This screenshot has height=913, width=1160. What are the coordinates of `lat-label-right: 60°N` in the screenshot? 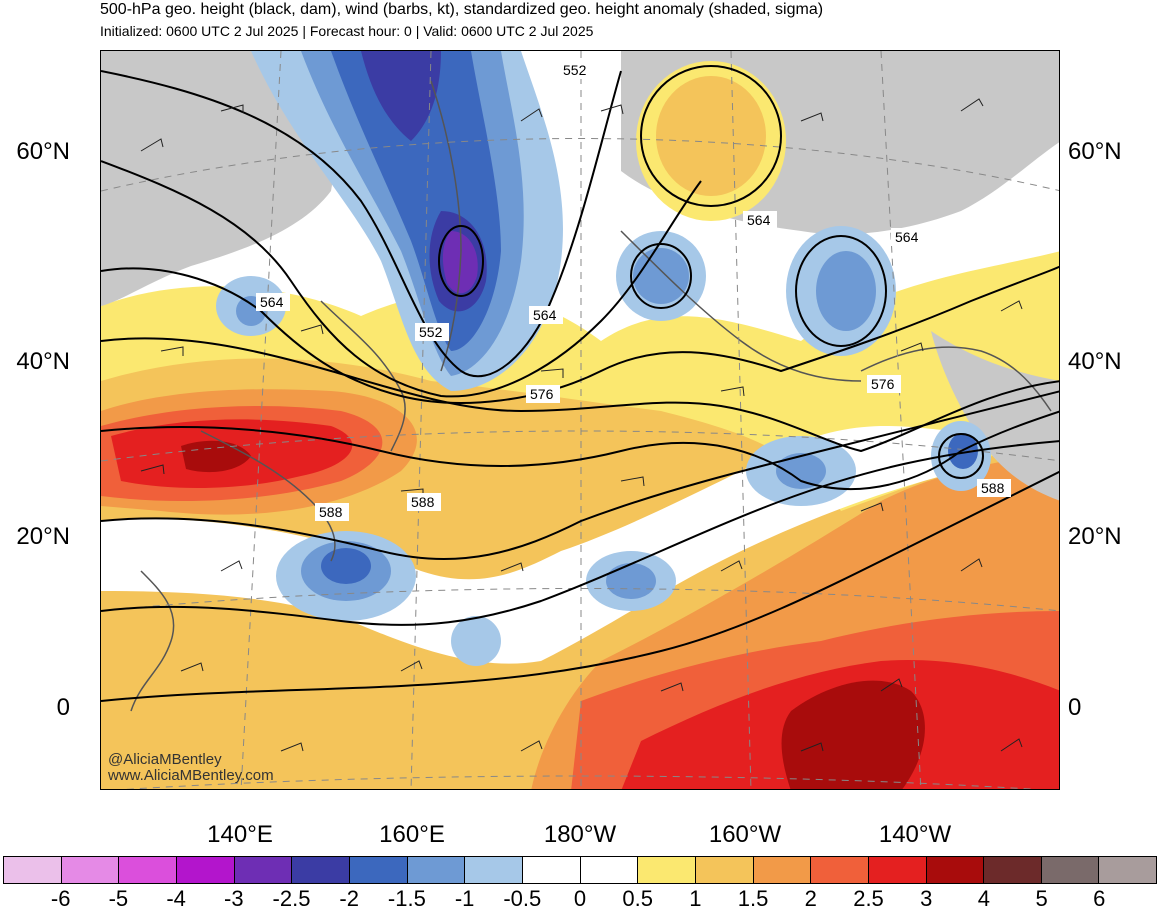 It's located at (1095, 151).